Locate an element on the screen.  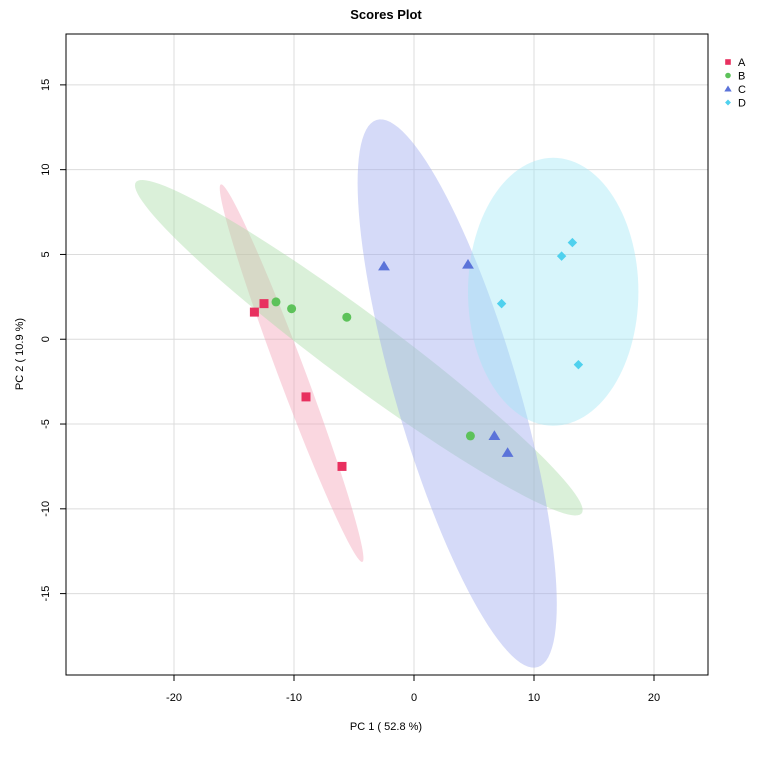
x-tick-label: 0 is located at coordinates (414, 698).